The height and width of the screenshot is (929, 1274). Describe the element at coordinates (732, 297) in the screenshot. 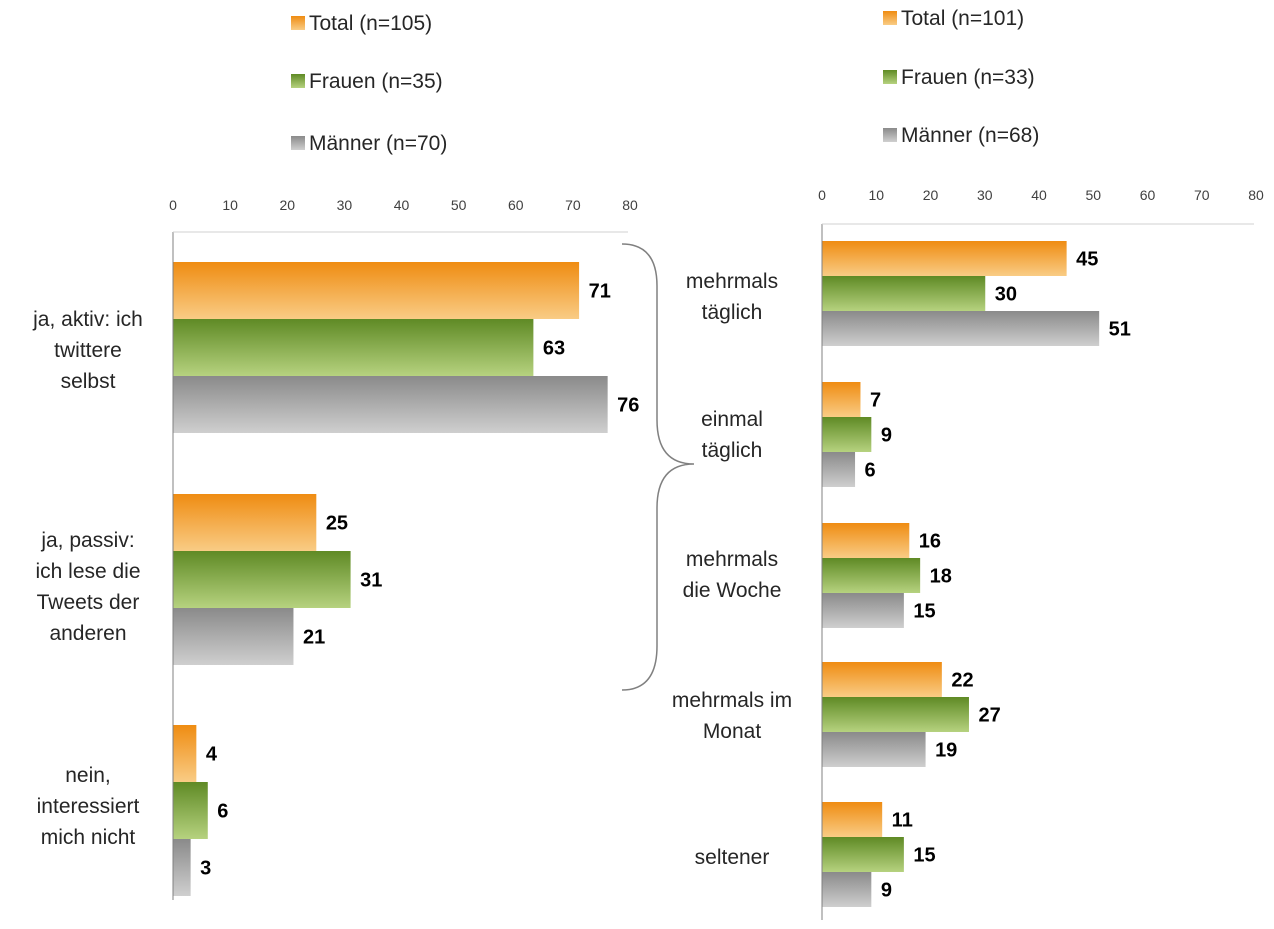

I see `category-label: mehrmals täglich` at that location.